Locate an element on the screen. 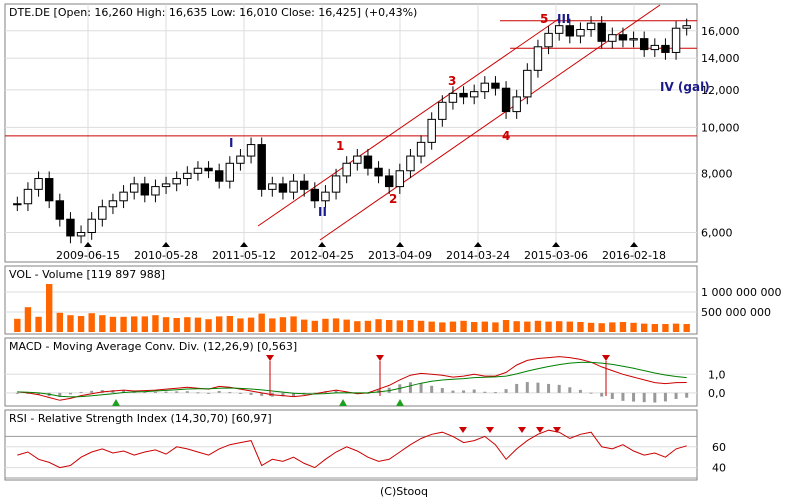 The image size is (800, 500). rsi-grid is located at coordinates (351, 457).